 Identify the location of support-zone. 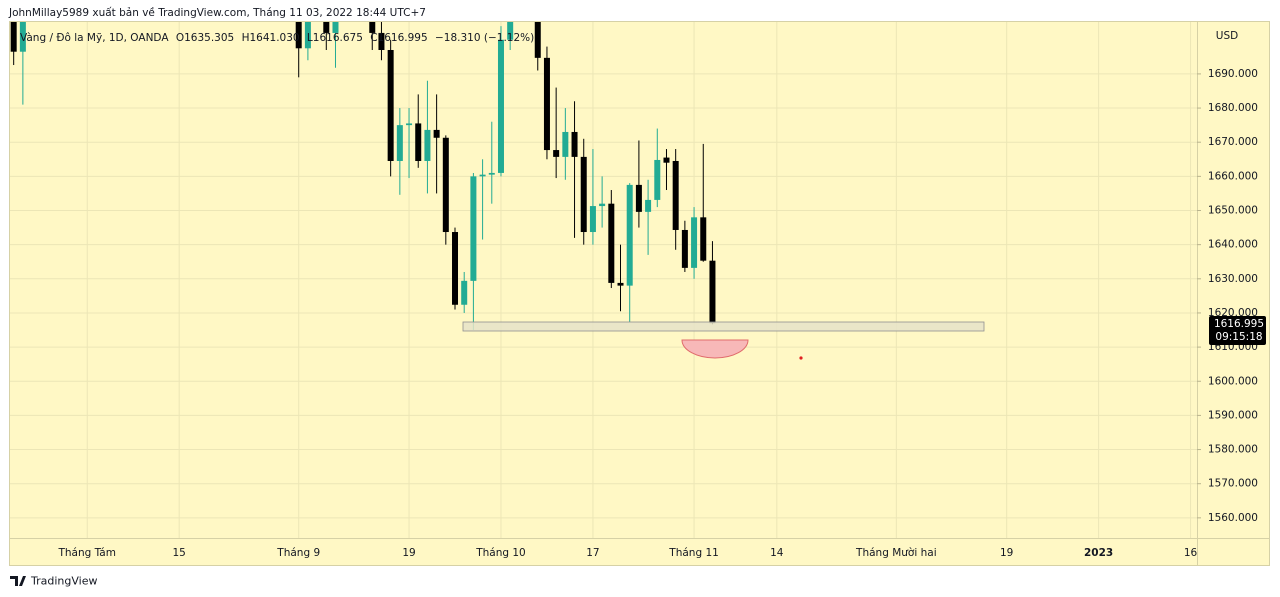
(723, 326).